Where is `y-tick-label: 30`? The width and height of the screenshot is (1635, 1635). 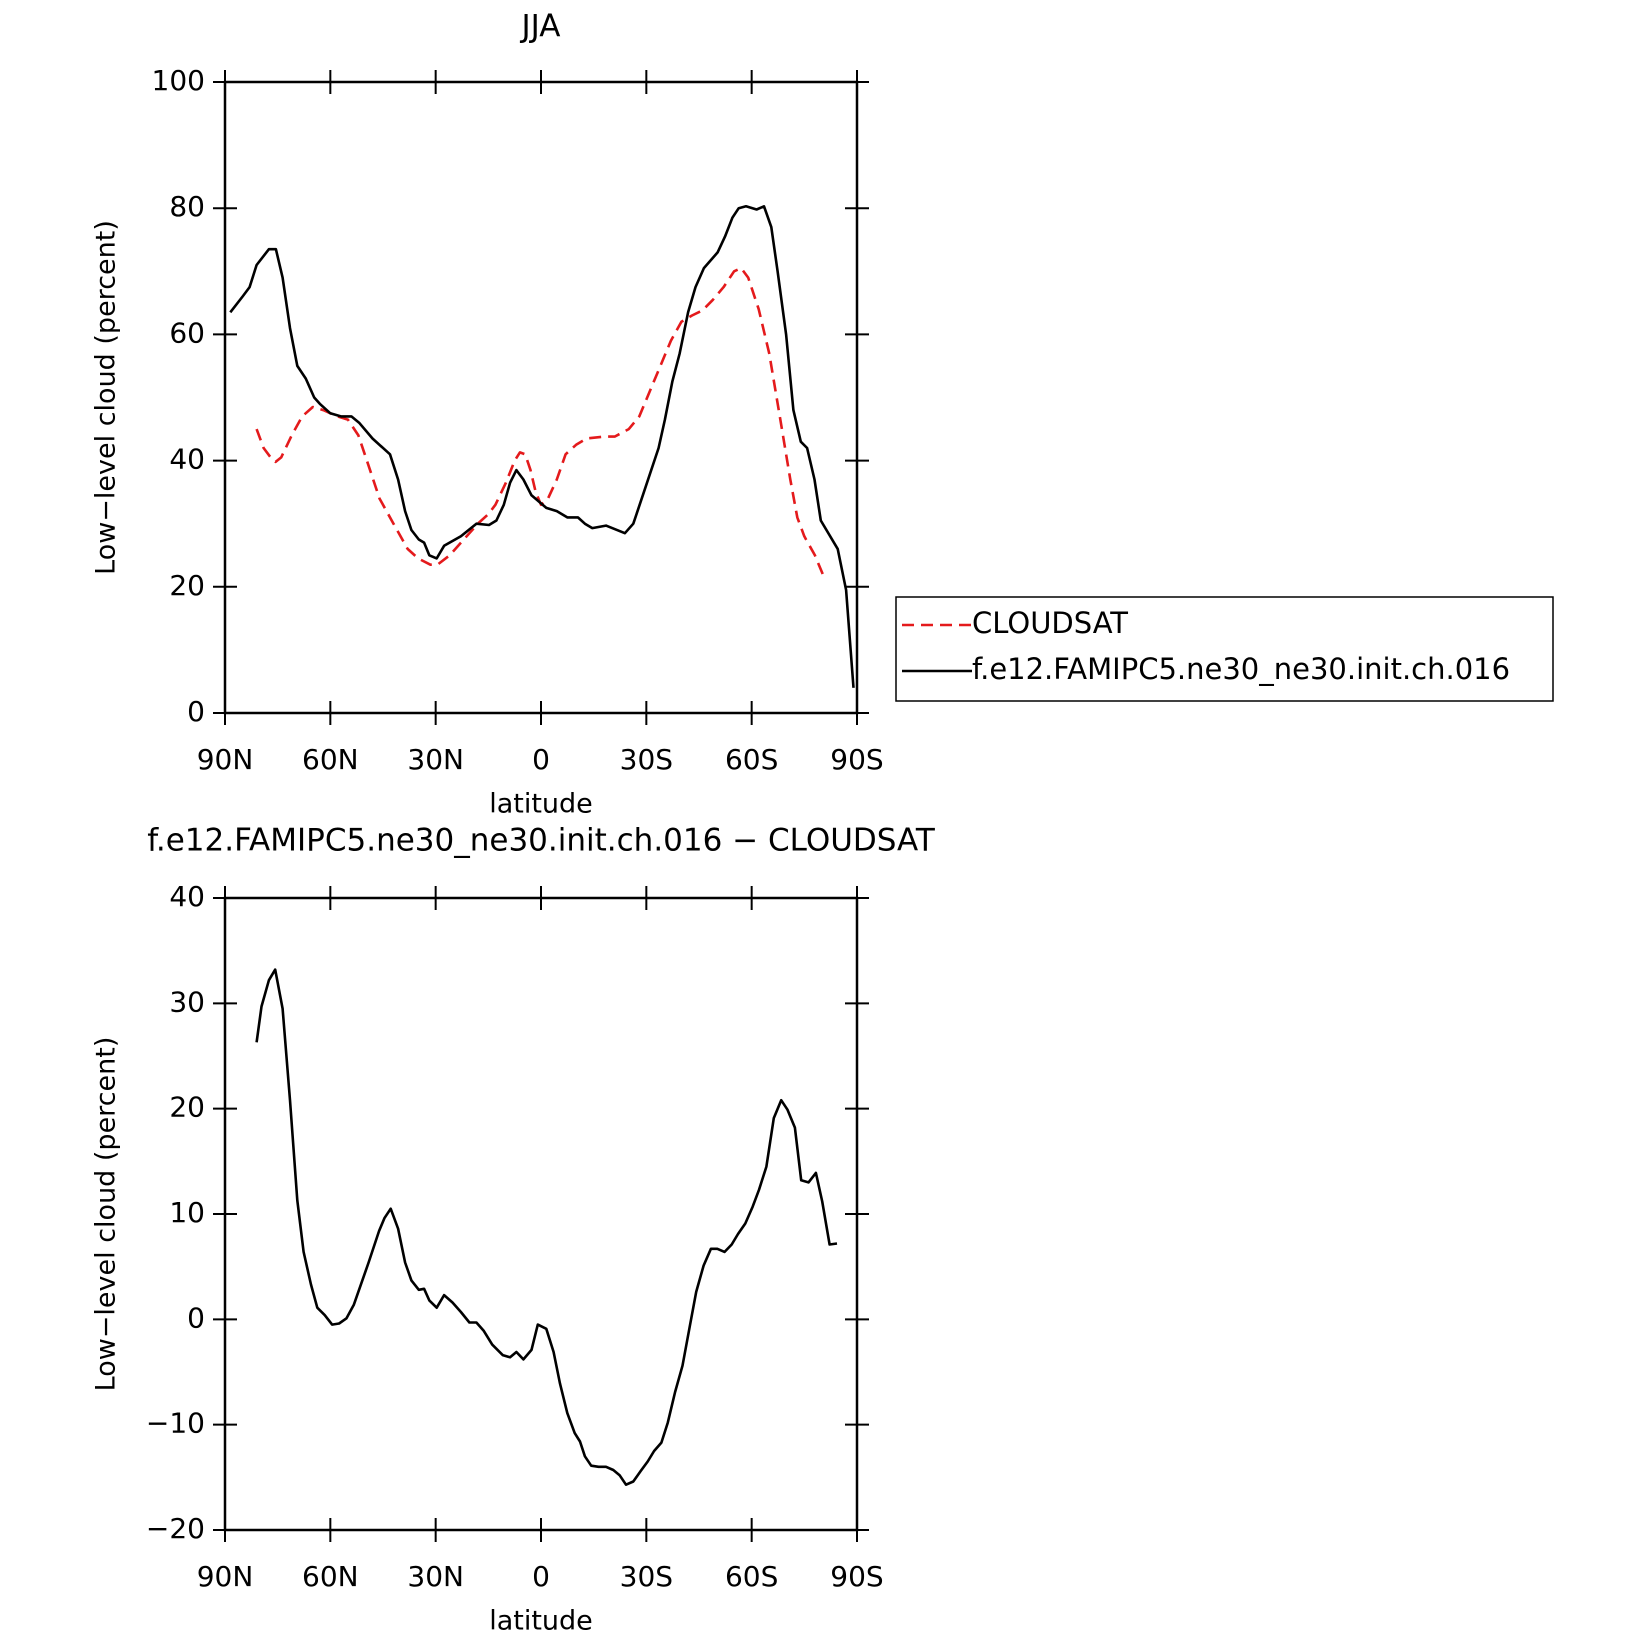
y-tick-label: 30 is located at coordinates (187, 1001).